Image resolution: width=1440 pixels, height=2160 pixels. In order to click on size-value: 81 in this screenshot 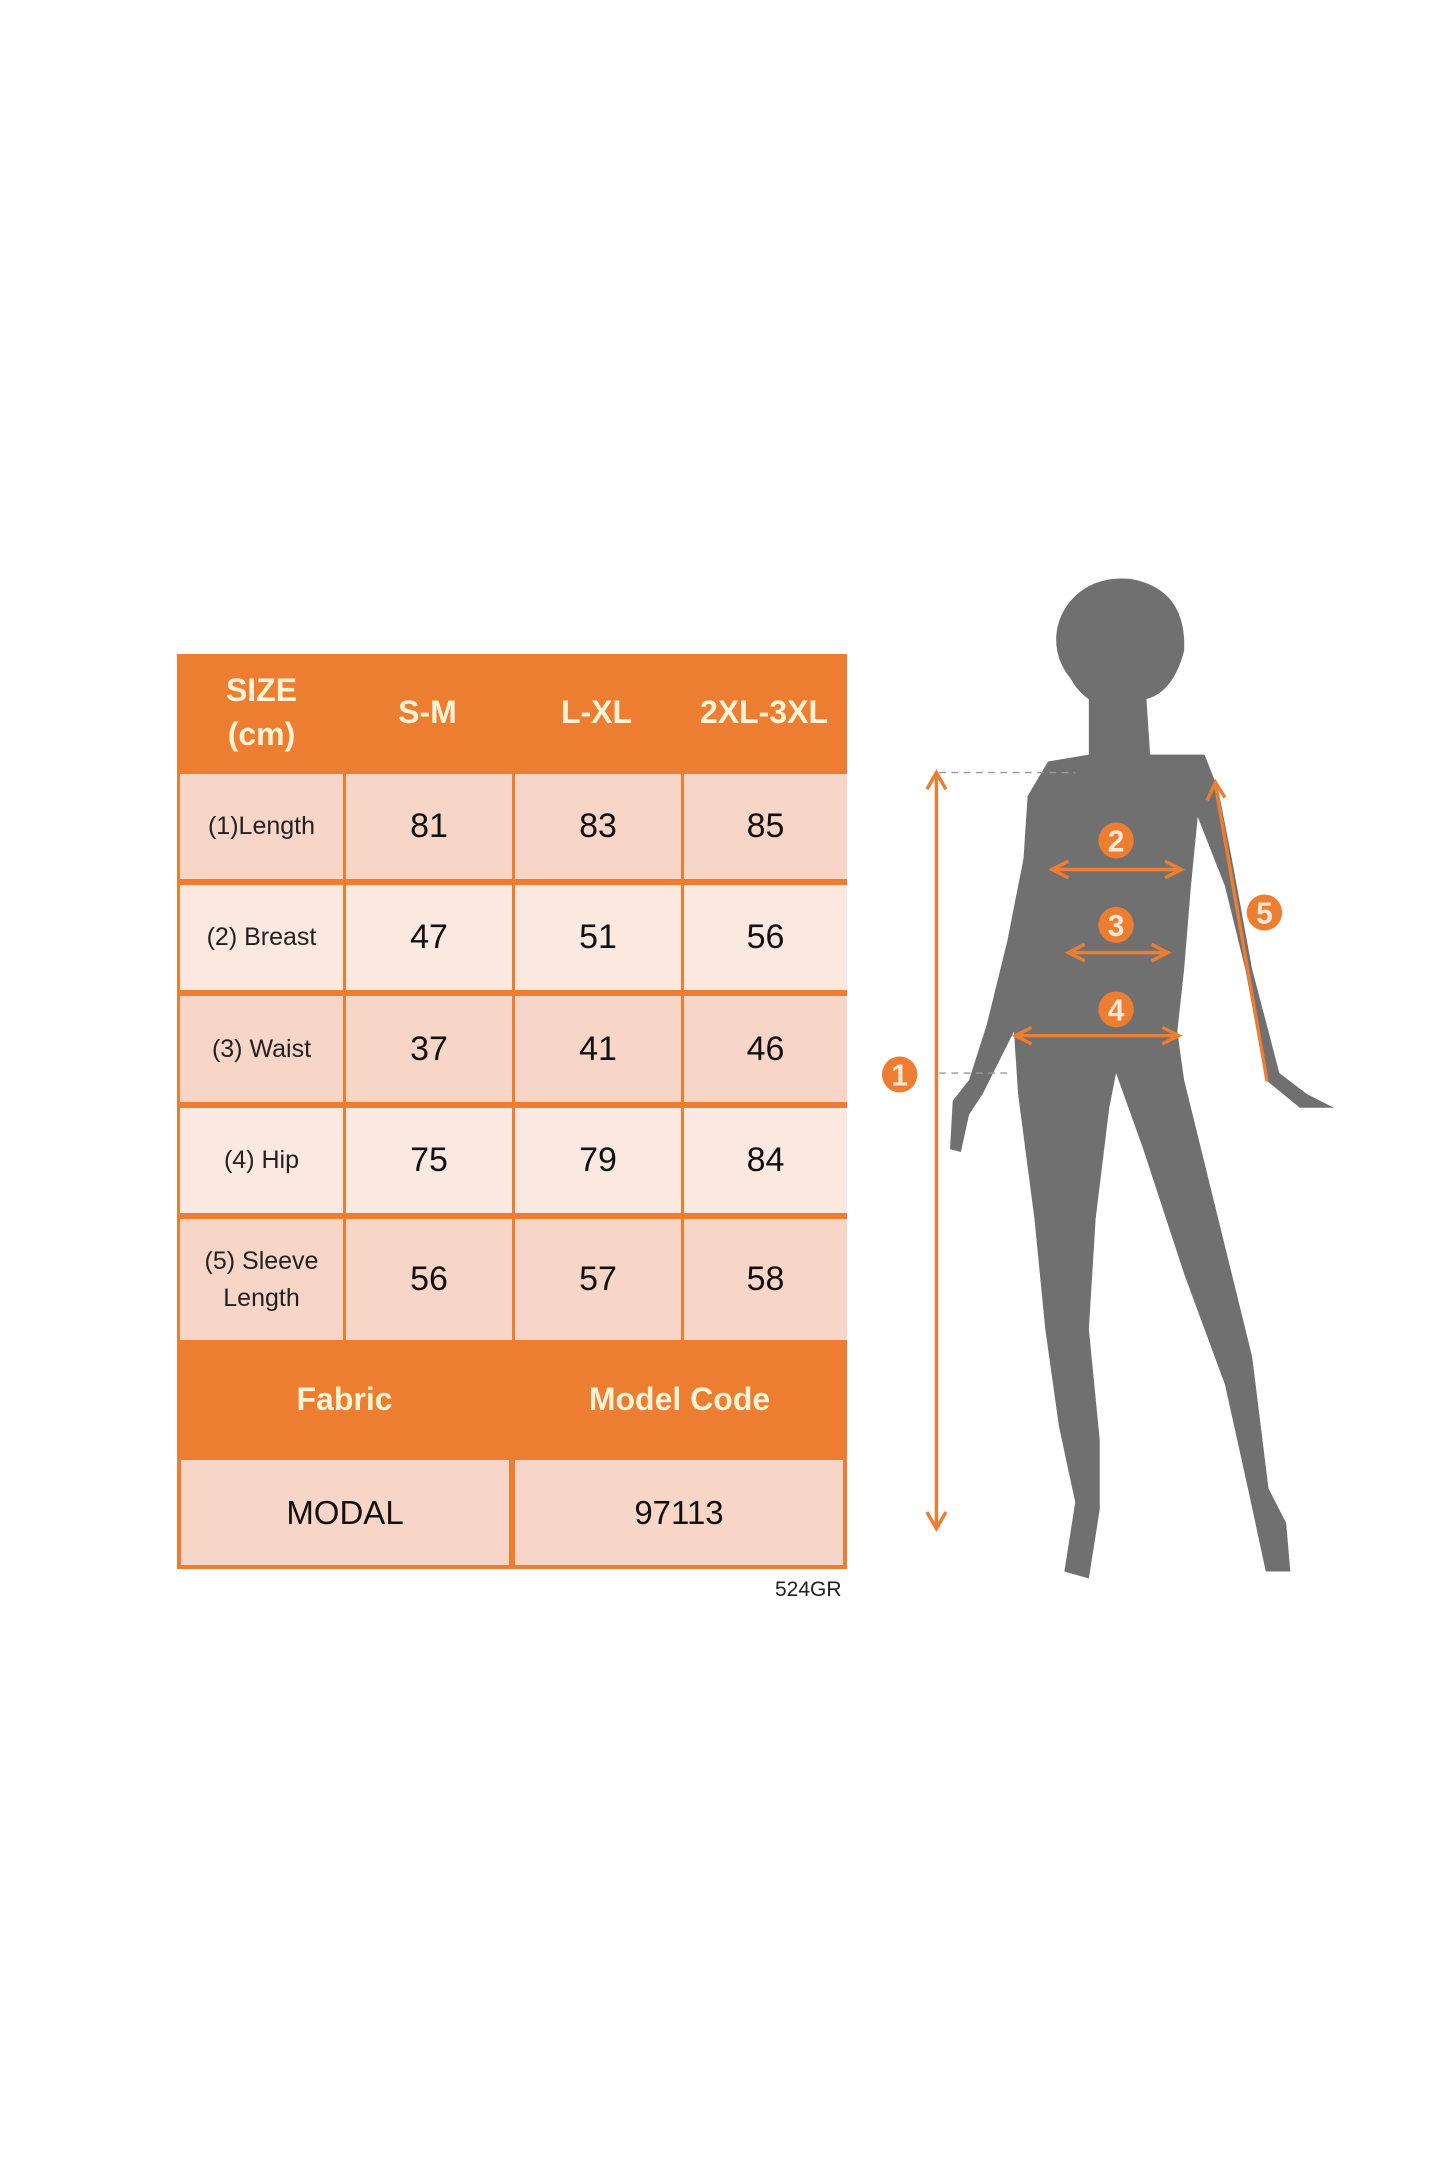, I will do `click(429, 826)`.